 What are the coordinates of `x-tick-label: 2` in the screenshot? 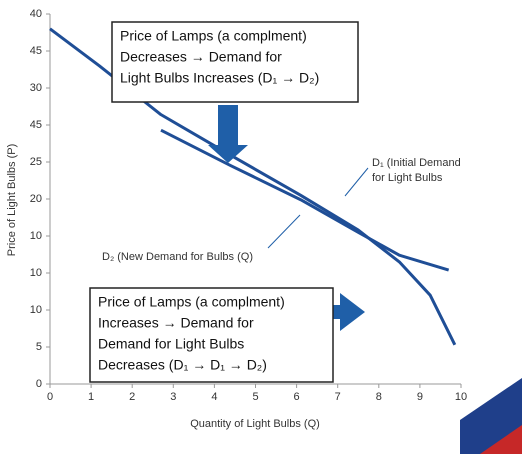 It's located at (132, 397).